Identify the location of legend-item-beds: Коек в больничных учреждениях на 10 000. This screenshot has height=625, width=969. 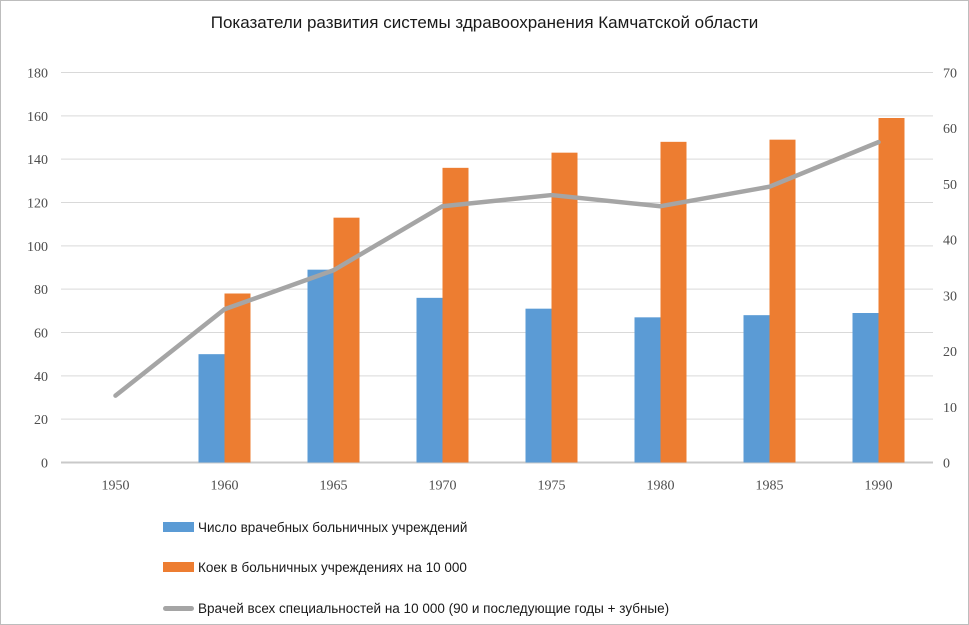
(315, 567).